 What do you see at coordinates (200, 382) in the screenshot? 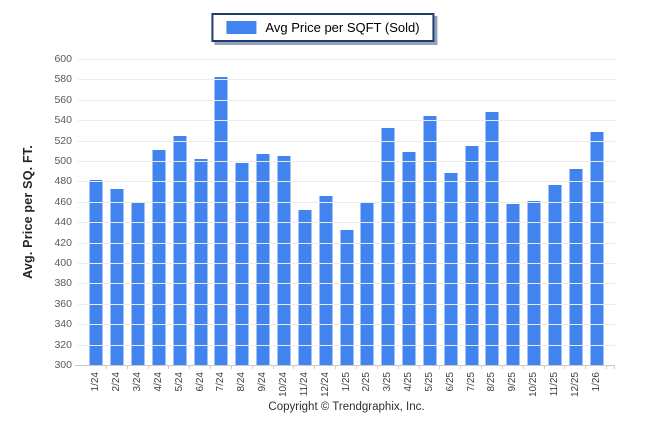
I see `x-axis-tick-label: 6/24` at bounding box center [200, 382].